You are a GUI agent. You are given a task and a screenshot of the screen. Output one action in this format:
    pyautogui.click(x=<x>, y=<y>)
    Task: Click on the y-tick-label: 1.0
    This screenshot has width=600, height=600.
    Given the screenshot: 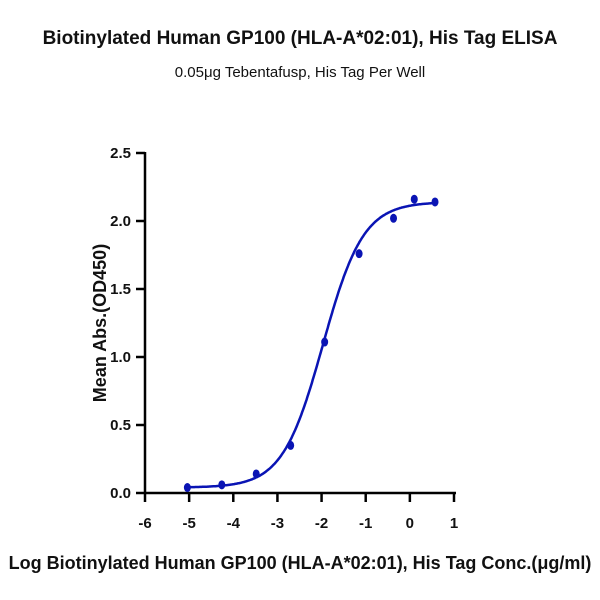 What is the action you would take?
    pyautogui.click(x=120, y=357)
    